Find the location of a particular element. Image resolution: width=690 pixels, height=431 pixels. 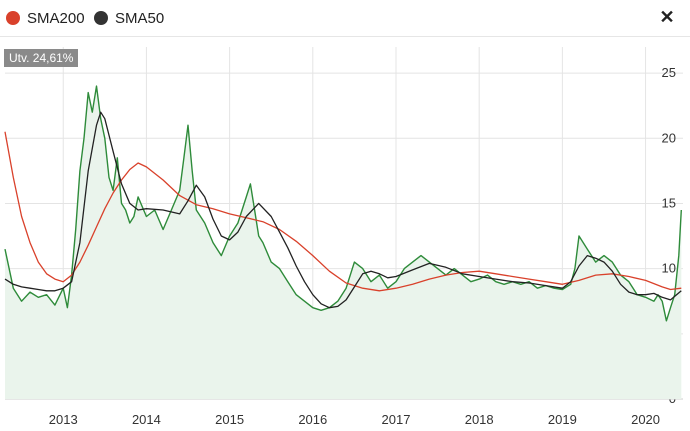

legend-item-sma200: SMA200 is located at coordinates (45, 18).